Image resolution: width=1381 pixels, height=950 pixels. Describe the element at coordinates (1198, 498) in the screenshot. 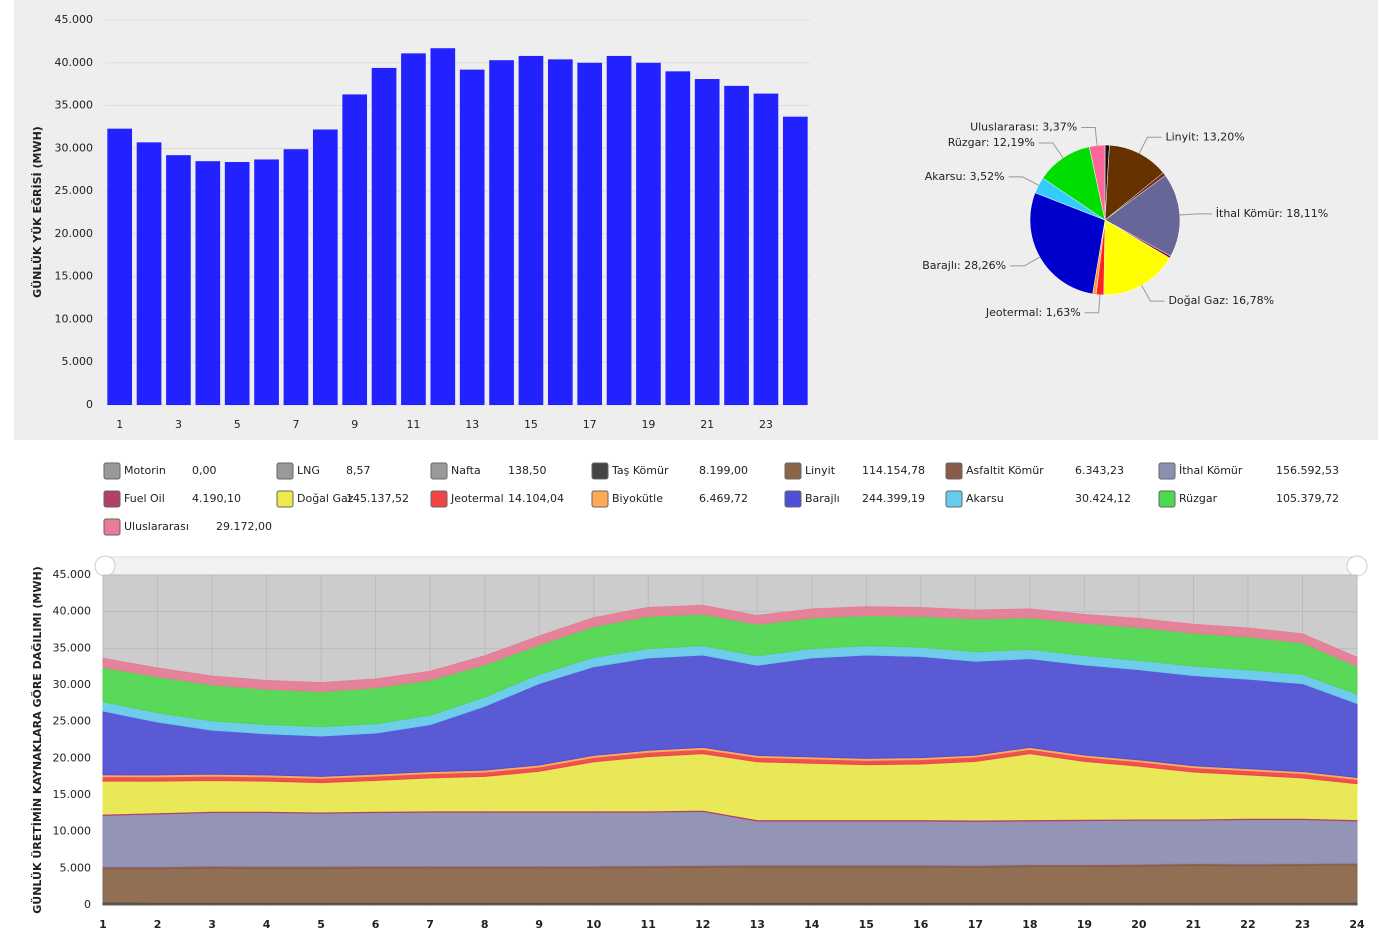

I see `legend-label: Rüzgar` at that location.